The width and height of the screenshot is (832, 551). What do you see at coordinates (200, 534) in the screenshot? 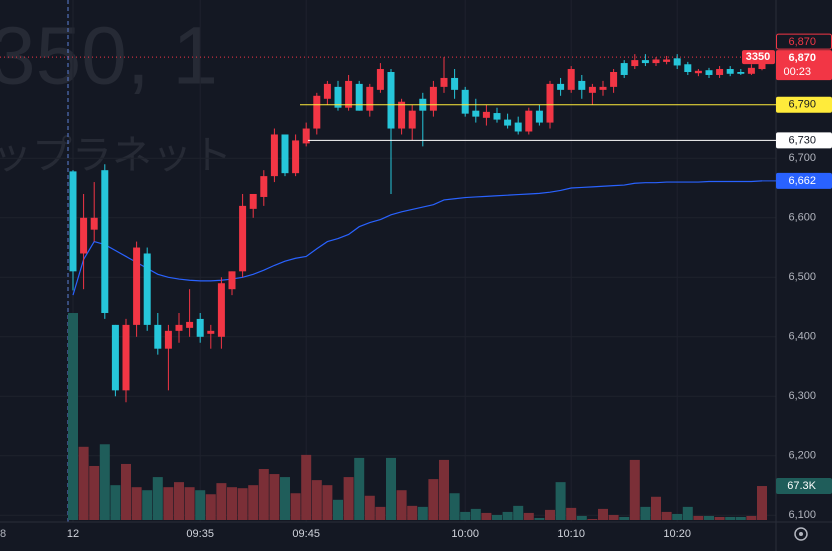
I see `x-tick-label: 09:35` at bounding box center [200, 534].